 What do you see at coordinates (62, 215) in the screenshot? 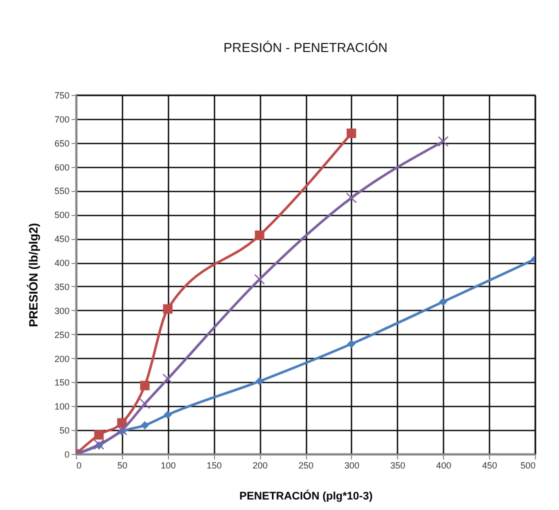
I see `y-tick-label: 500` at bounding box center [62, 215].